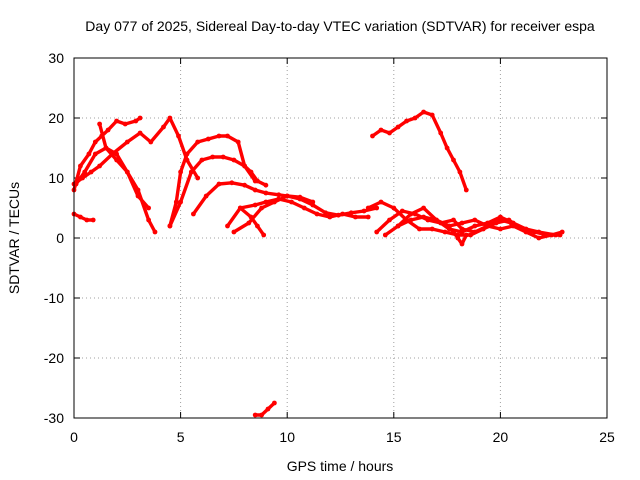 The width and height of the screenshot is (640, 480). Describe the element at coordinates (287, 437) in the screenshot. I see `x-tick-label: 10` at that location.